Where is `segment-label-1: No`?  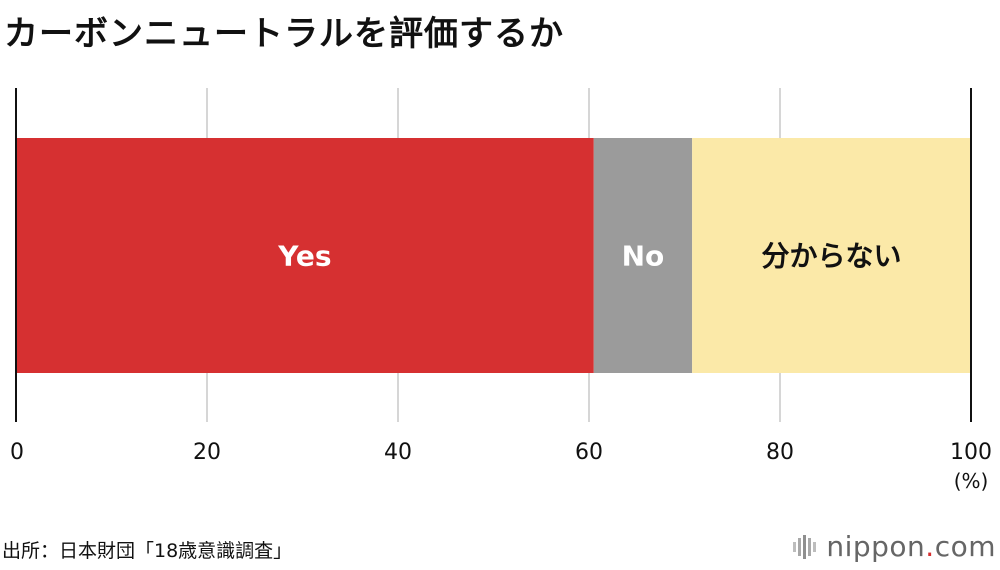
segment-label-1: No is located at coordinates (643, 256).